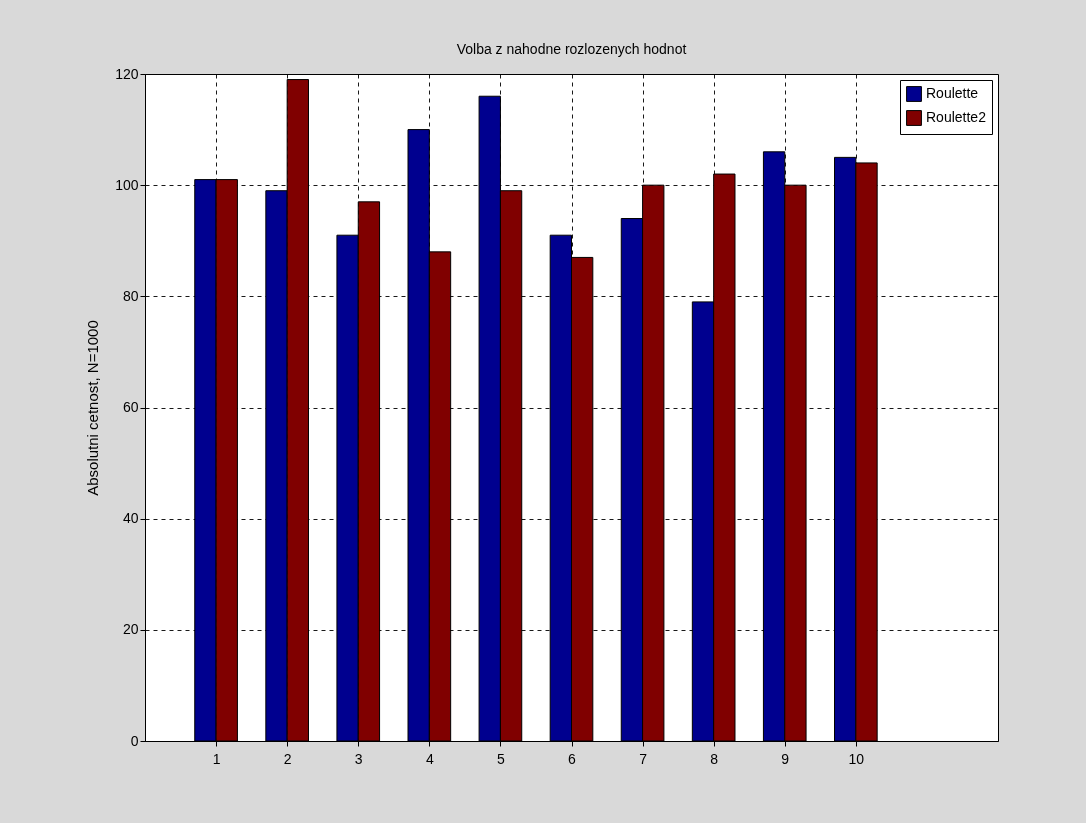 This screenshot has width=1086, height=823. Describe the element at coordinates (134, 740) in the screenshot. I see `y-tick-label: 0` at that location.